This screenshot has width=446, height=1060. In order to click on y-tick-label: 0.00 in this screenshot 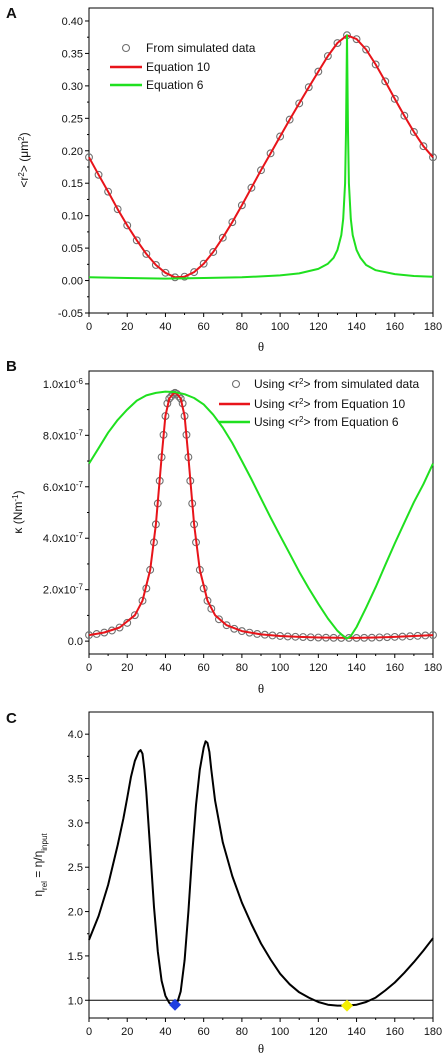, I will do `click(72, 282)`.